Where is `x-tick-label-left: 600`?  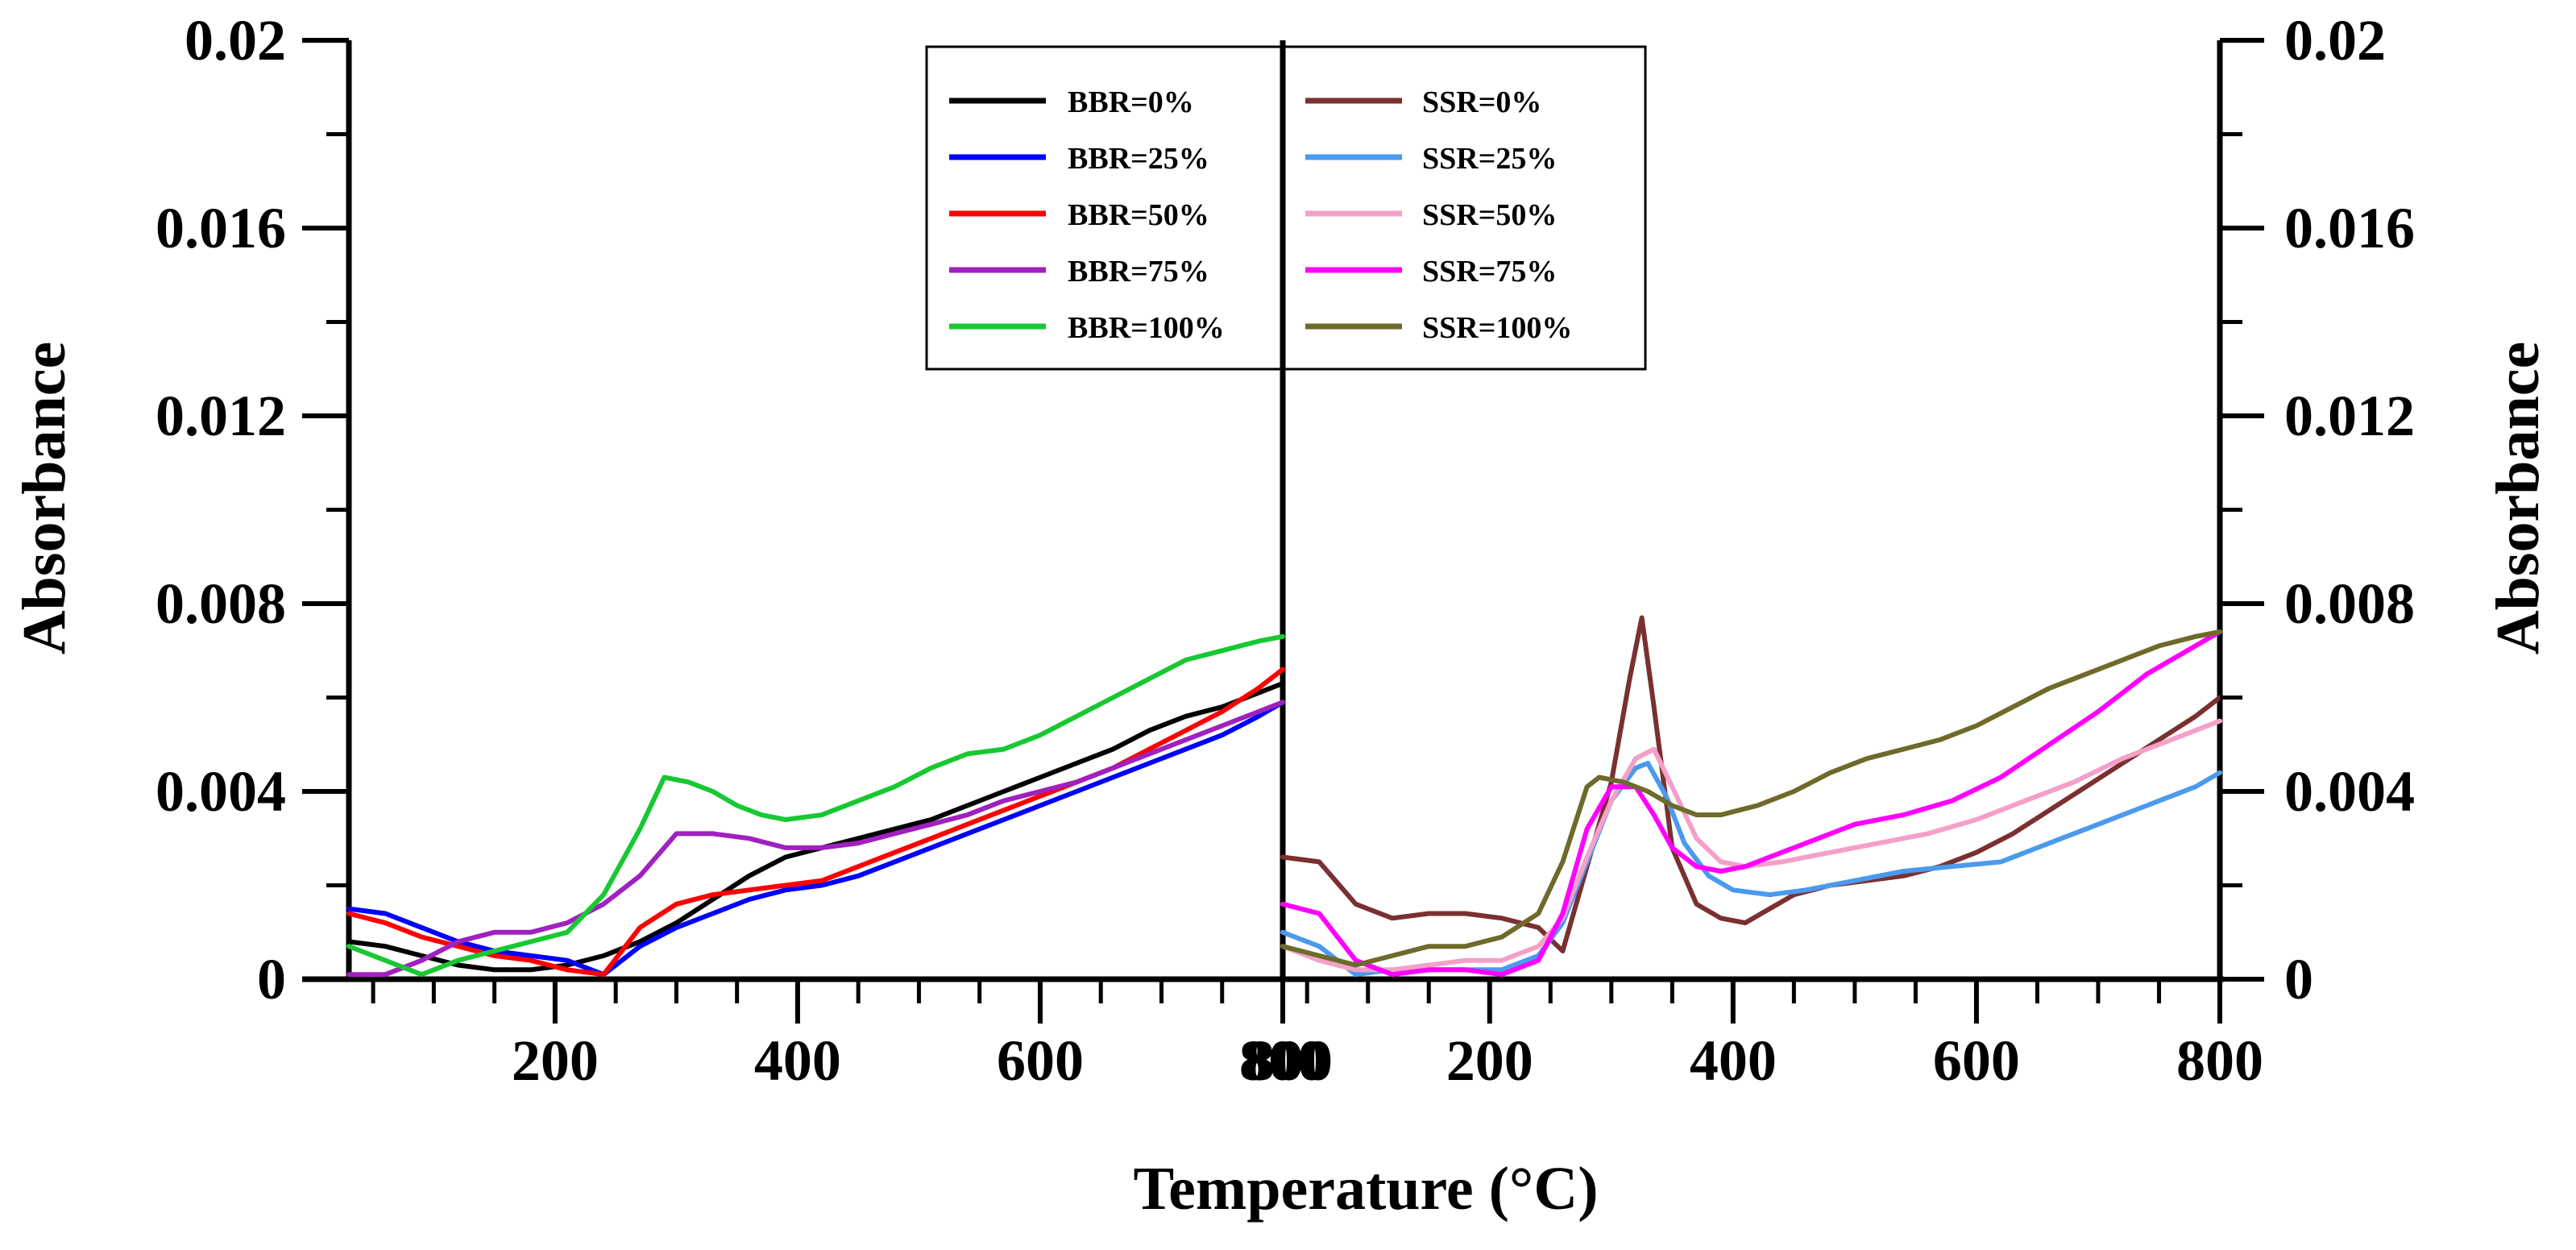
x-tick-label-left: 600 is located at coordinates (1040, 1060).